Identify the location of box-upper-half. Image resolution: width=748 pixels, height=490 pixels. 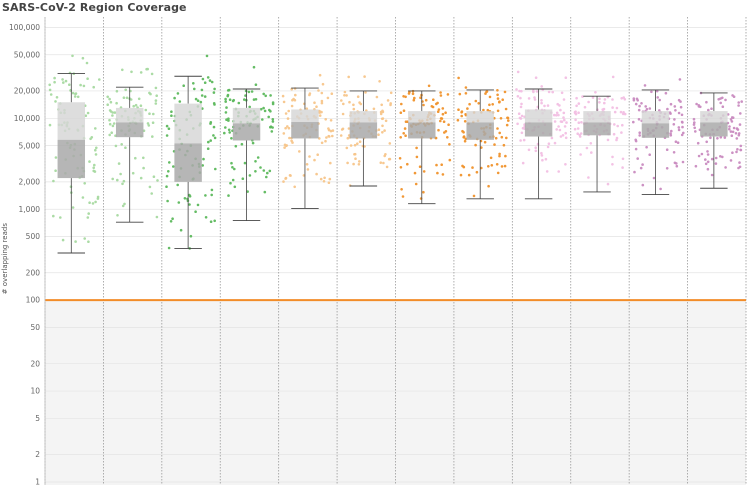
(655, 117).